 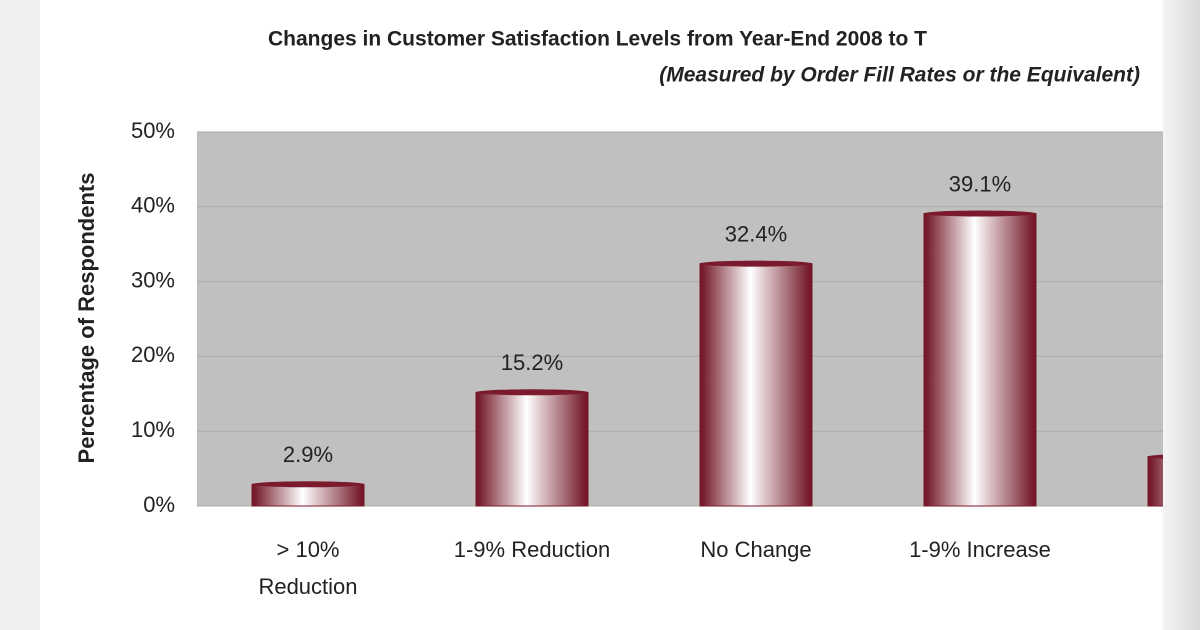 What do you see at coordinates (532, 549) in the screenshot?
I see `x-tick-label: 1-9% Reduction` at bounding box center [532, 549].